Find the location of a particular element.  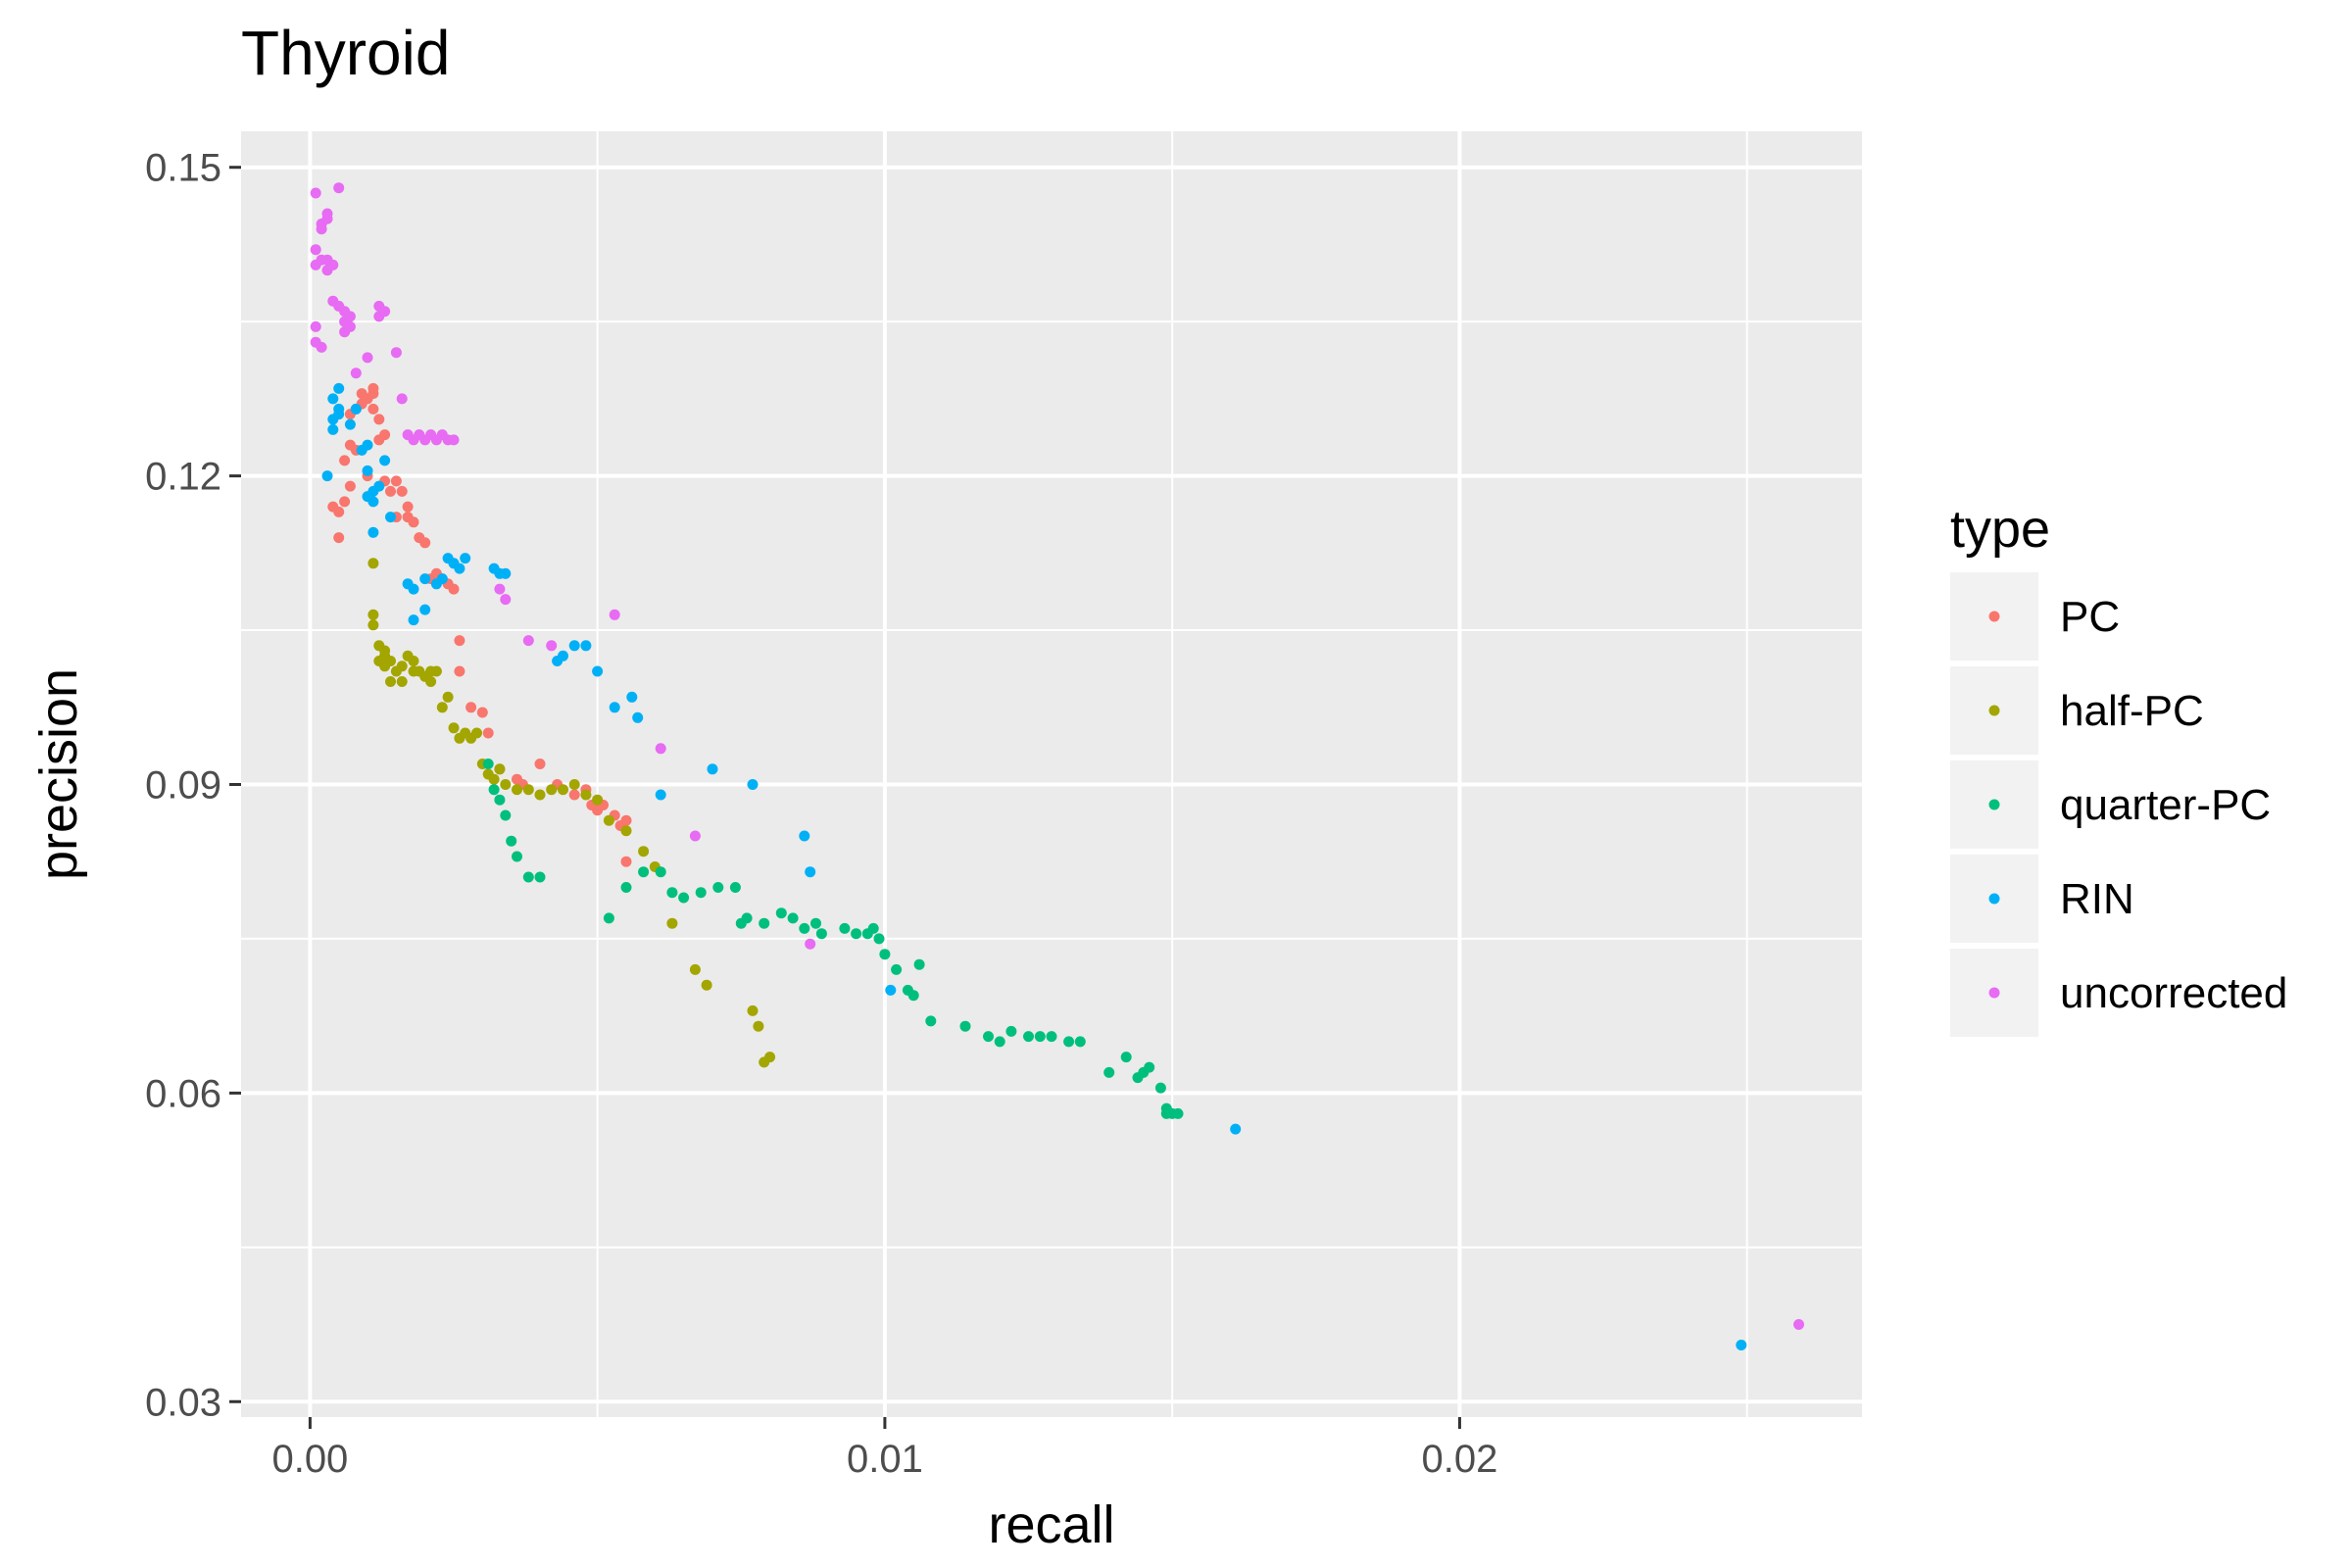

legend-swatch-uncorrected is located at coordinates (1994, 993).